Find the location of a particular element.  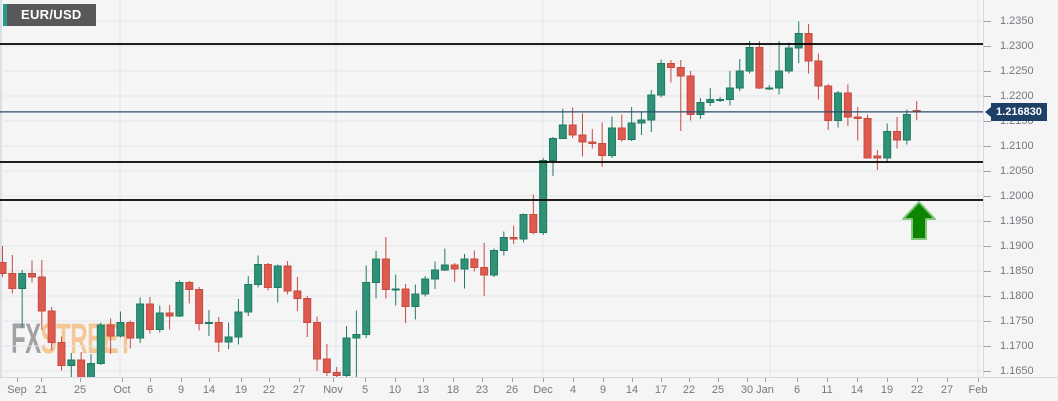

time-axis-label: Jan is located at coordinates (765, 390).